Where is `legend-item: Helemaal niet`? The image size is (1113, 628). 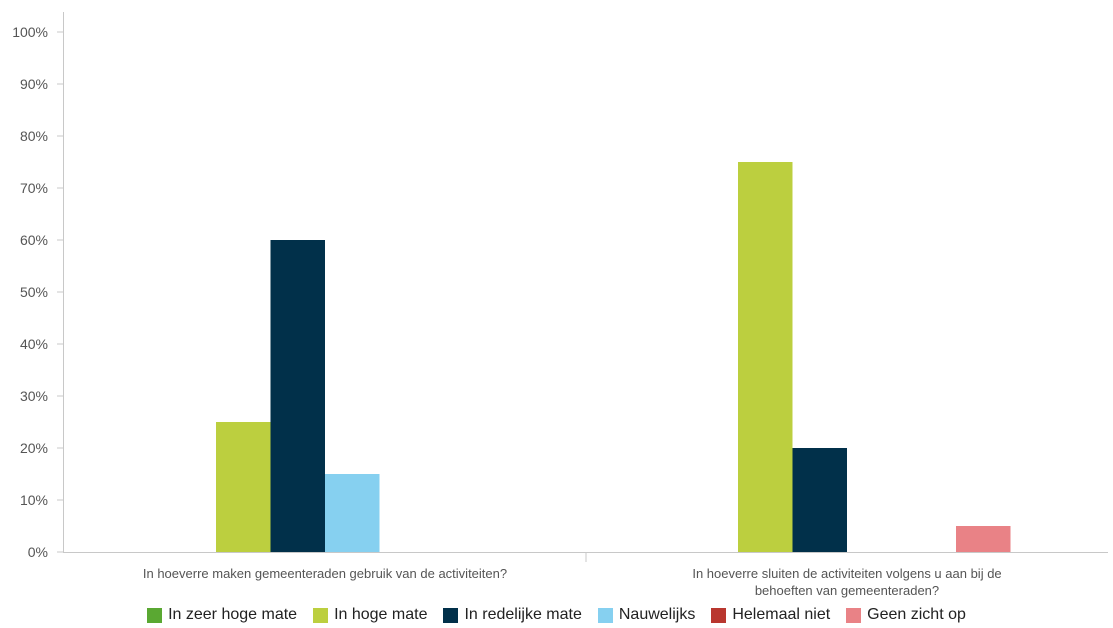 legend-item: Helemaal niet is located at coordinates (770, 615).